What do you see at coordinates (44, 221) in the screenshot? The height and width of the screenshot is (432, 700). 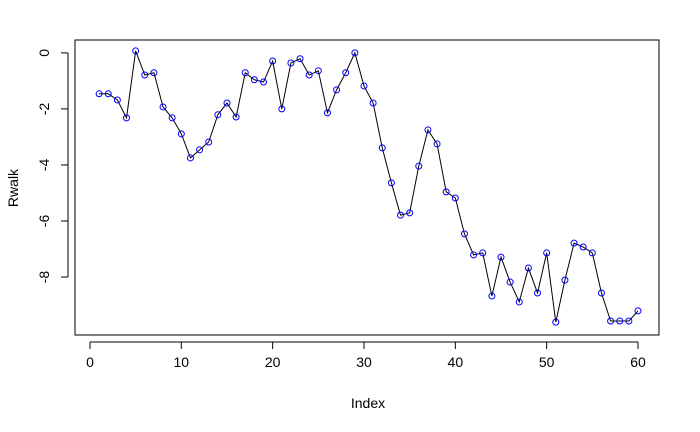 I see `y-tick-label: -6` at bounding box center [44, 221].